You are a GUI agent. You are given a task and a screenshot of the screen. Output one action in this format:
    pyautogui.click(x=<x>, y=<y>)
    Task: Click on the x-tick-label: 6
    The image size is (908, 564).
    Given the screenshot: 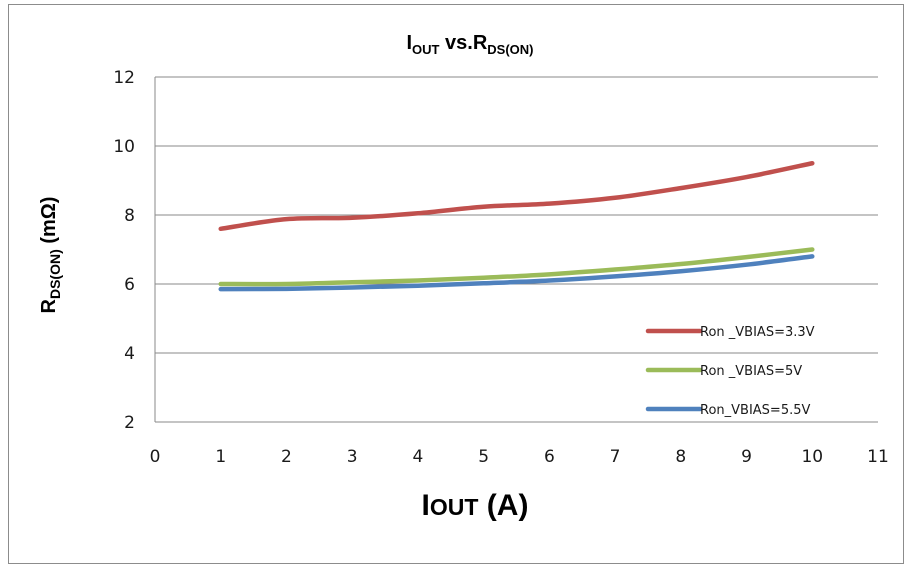 What is the action you would take?
    pyautogui.click(x=549, y=457)
    